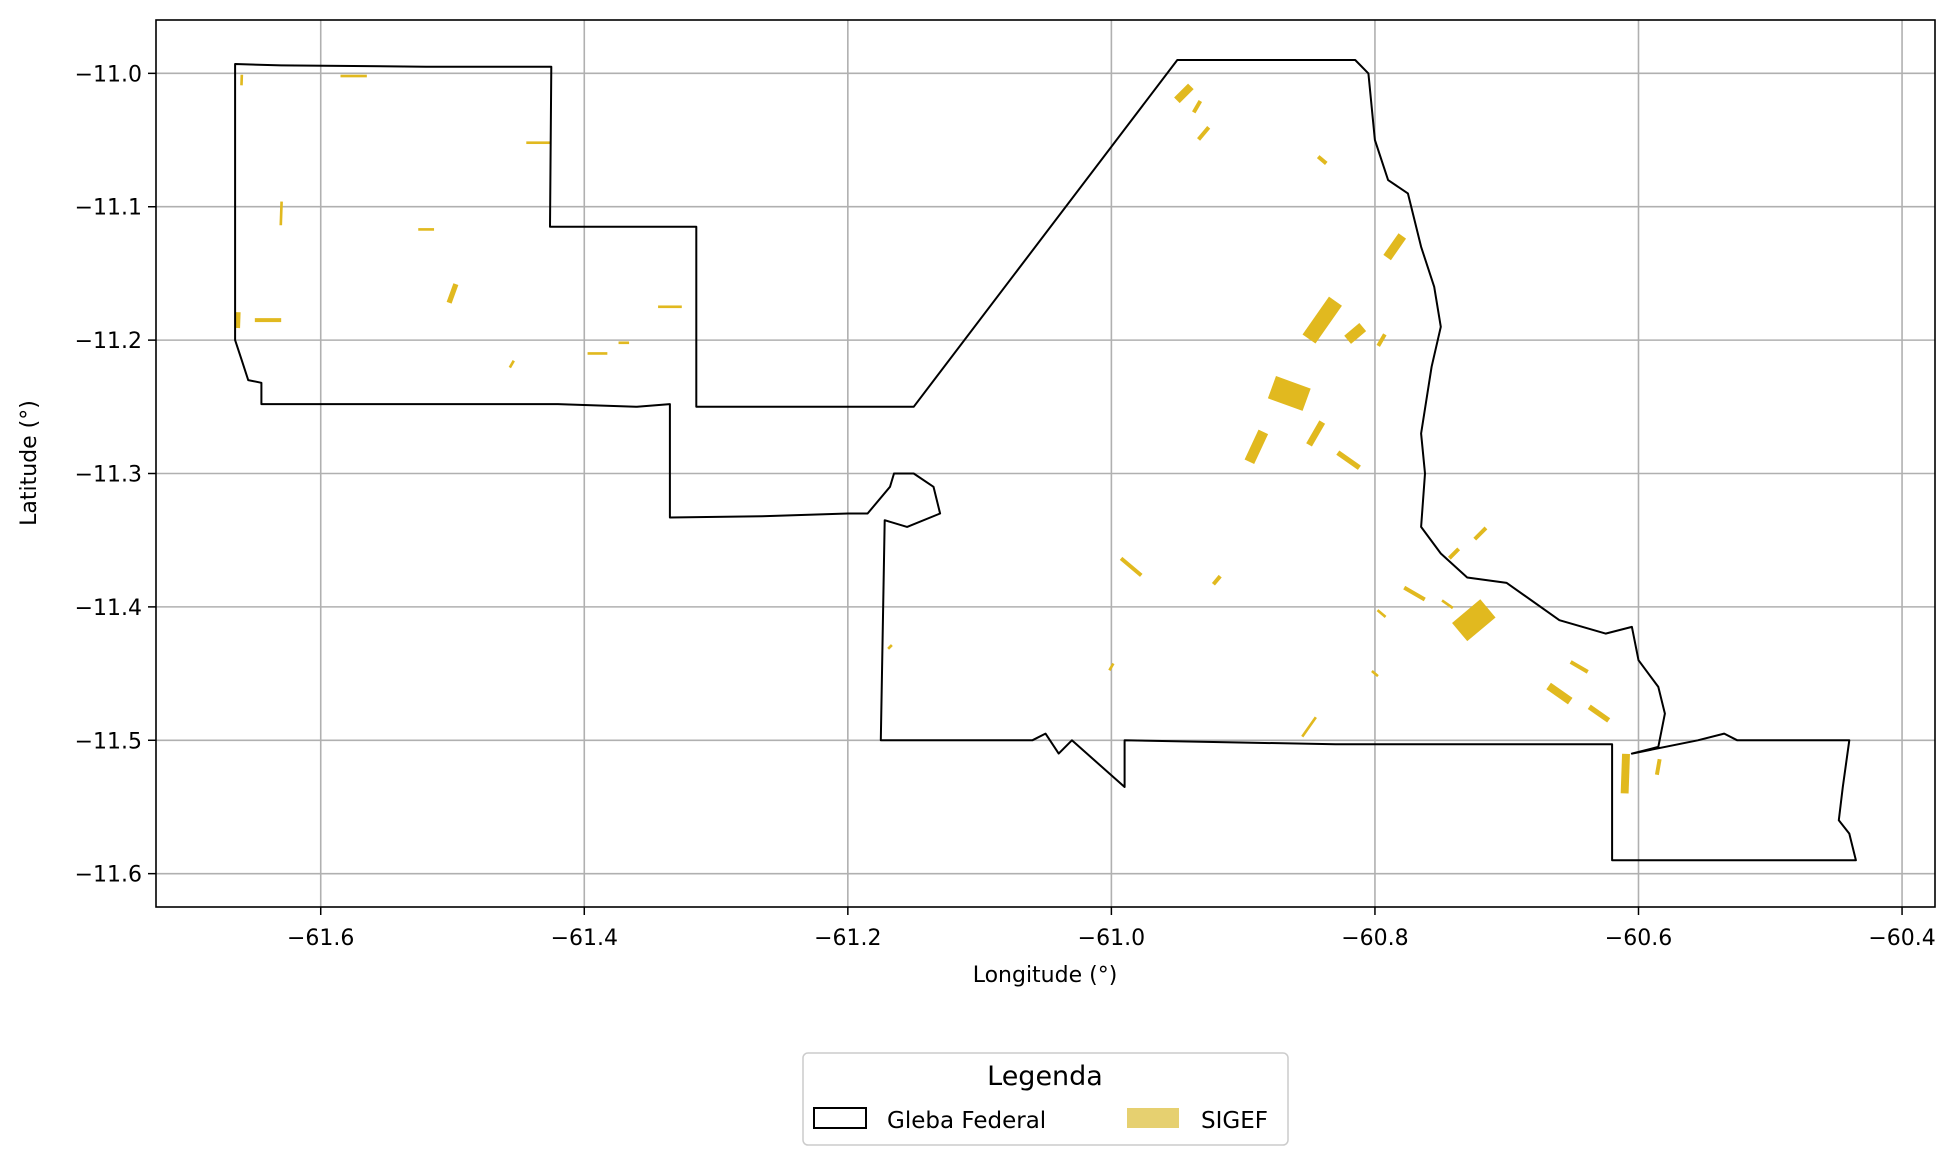 The width and height of the screenshot is (1958, 1163). Describe the element at coordinates (1234, 1121) in the screenshot. I see `legend-label-sigef: SIGEF` at that location.